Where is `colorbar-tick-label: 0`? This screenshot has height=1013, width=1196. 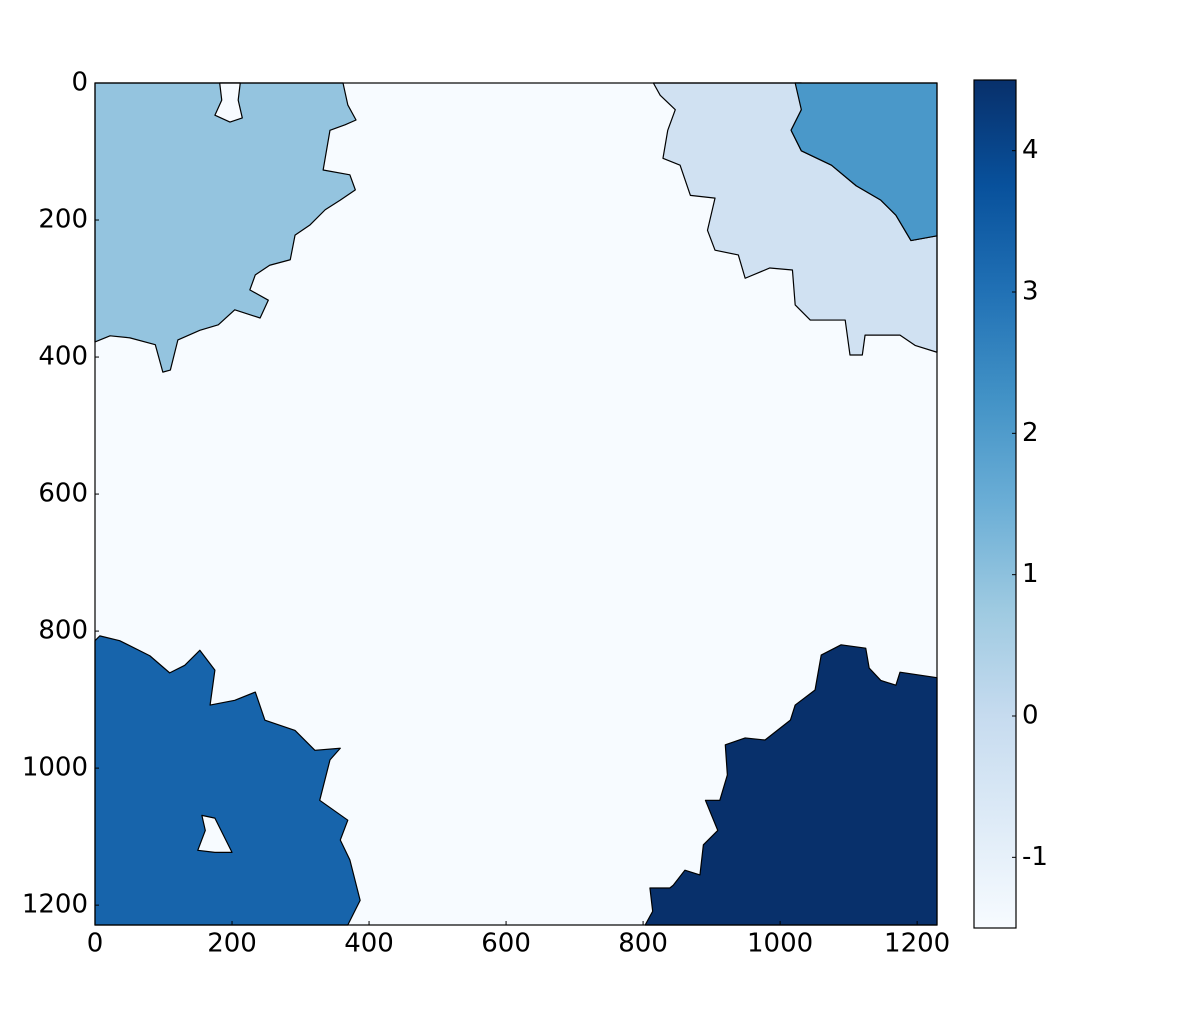 colorbar-tick-label: 0 is located at coordinates (1030, 716).